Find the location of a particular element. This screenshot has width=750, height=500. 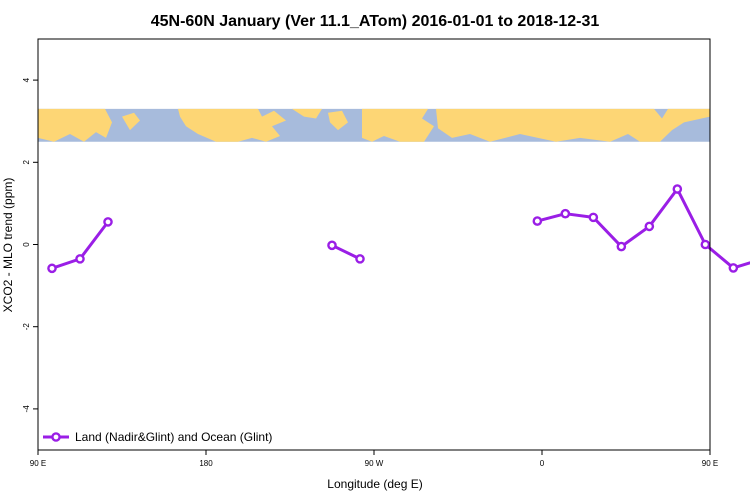

x-axis-label: Longitude (deg E) is located at coordinates (374, 484).